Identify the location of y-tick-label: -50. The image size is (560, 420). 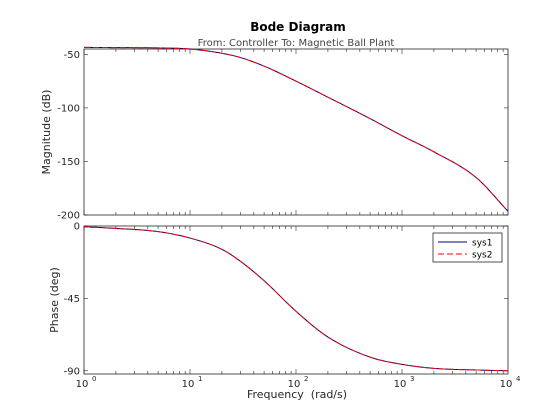
(72, 55).